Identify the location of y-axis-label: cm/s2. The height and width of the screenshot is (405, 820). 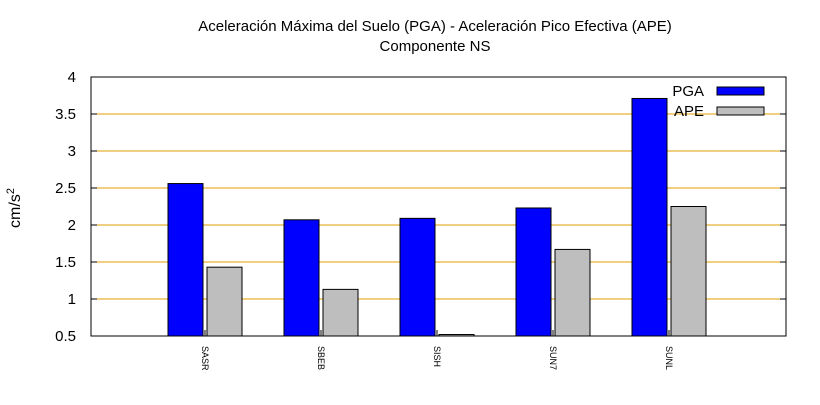
(14, 208).